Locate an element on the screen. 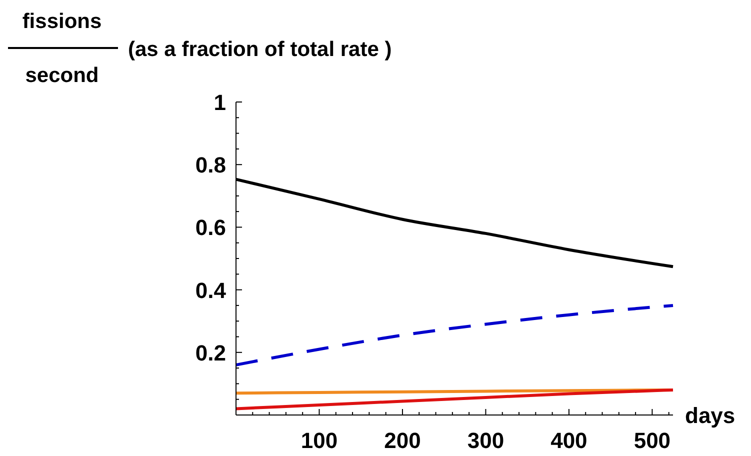  text: fissions is located at coordinates (62, 21).